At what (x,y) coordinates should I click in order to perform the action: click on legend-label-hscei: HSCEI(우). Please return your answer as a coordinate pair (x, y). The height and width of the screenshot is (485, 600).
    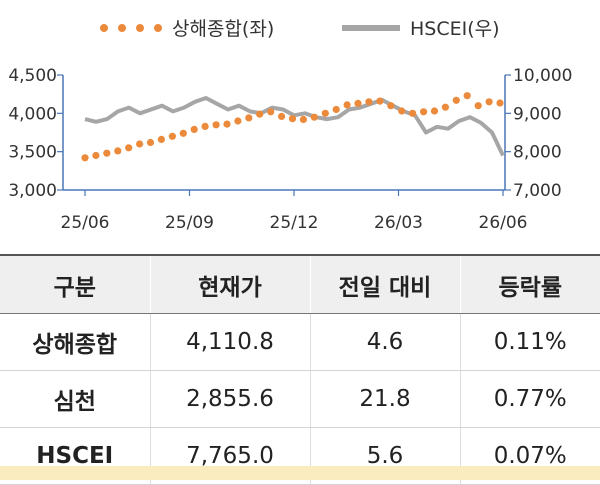
    Looking at the image, I should click on (455, 29).